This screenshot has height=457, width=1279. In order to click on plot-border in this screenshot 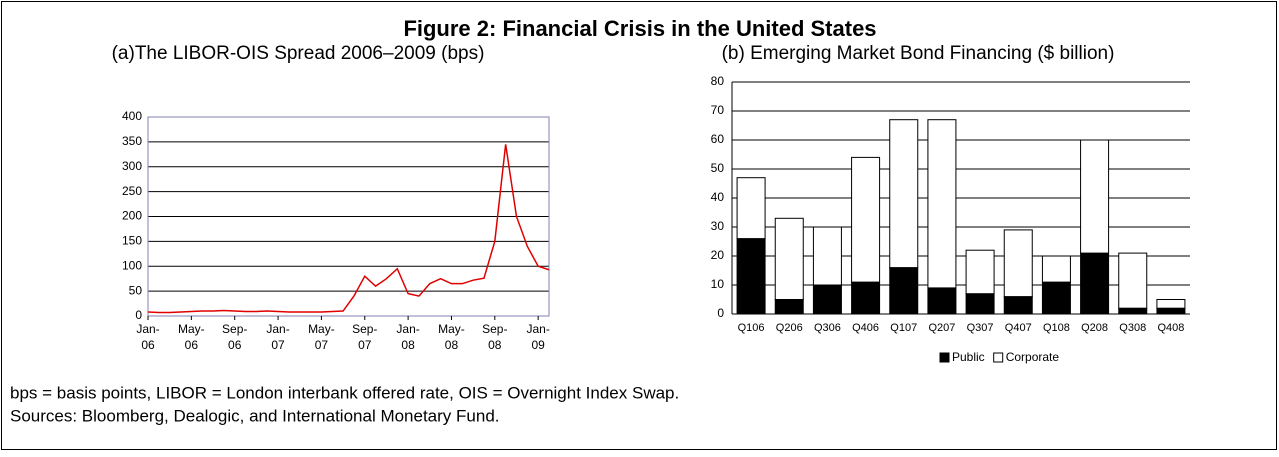, I will do `click(348, 216)`.